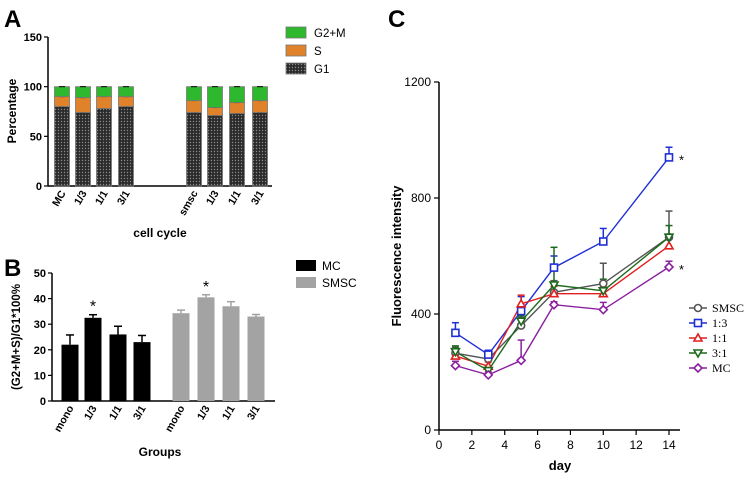 This screenshot has height=486, width=750. Describe the element at coordinates (40, 300) in the screenshot. I see `panel-b-y-tick-label: 40` at that location.